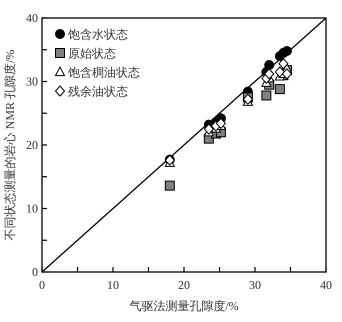  Describe the element at coordinates (326, 285) in the screenshot. I see `x-tick-label: 40` at that location.